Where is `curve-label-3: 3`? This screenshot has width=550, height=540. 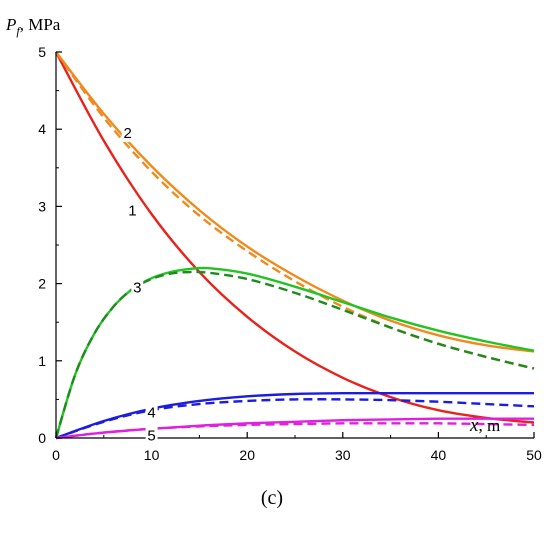 curve-label-3: 3 is located at coordinates (137, 287).